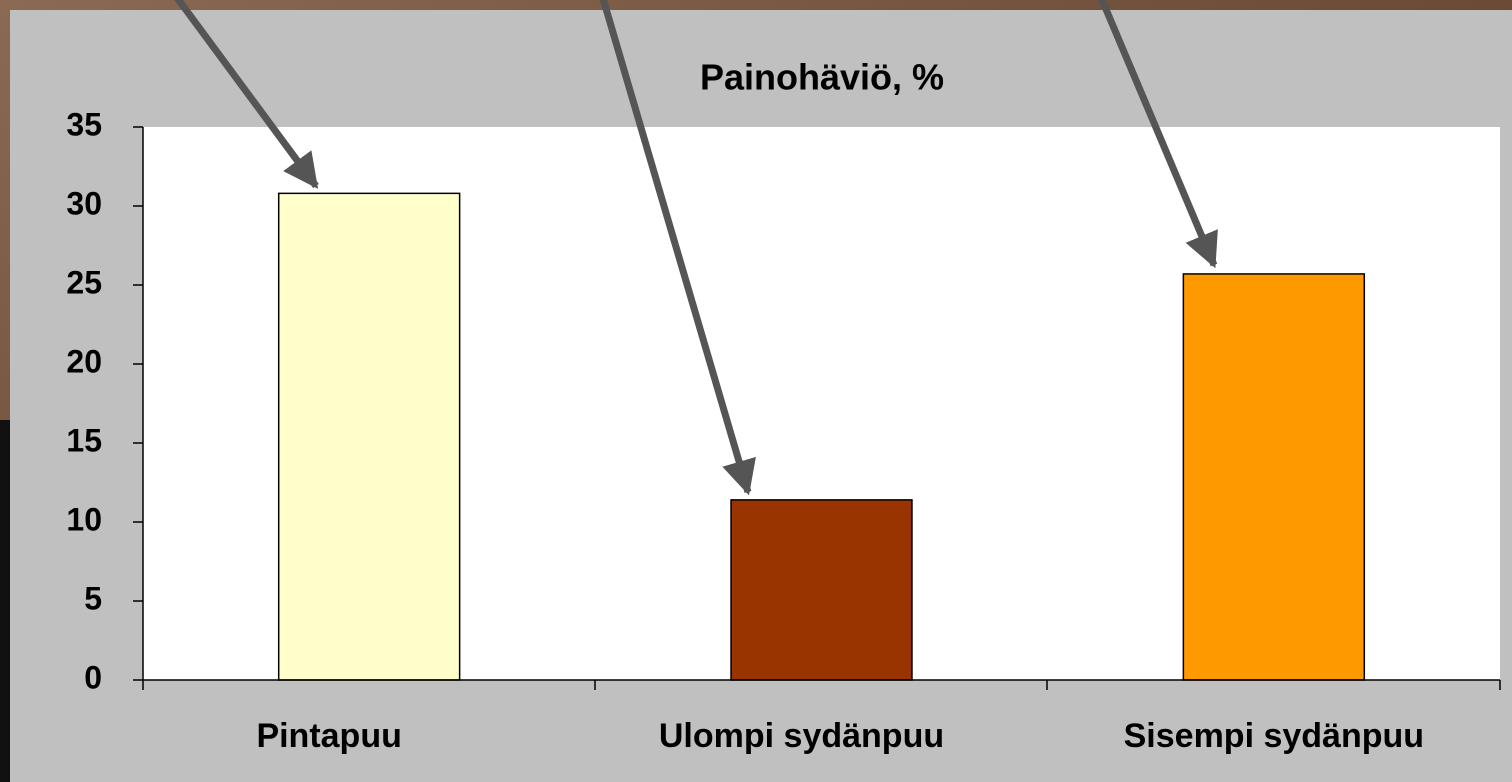  I want to click on x-tick-label: Ulompi sydänpuu, so click(801, 736).